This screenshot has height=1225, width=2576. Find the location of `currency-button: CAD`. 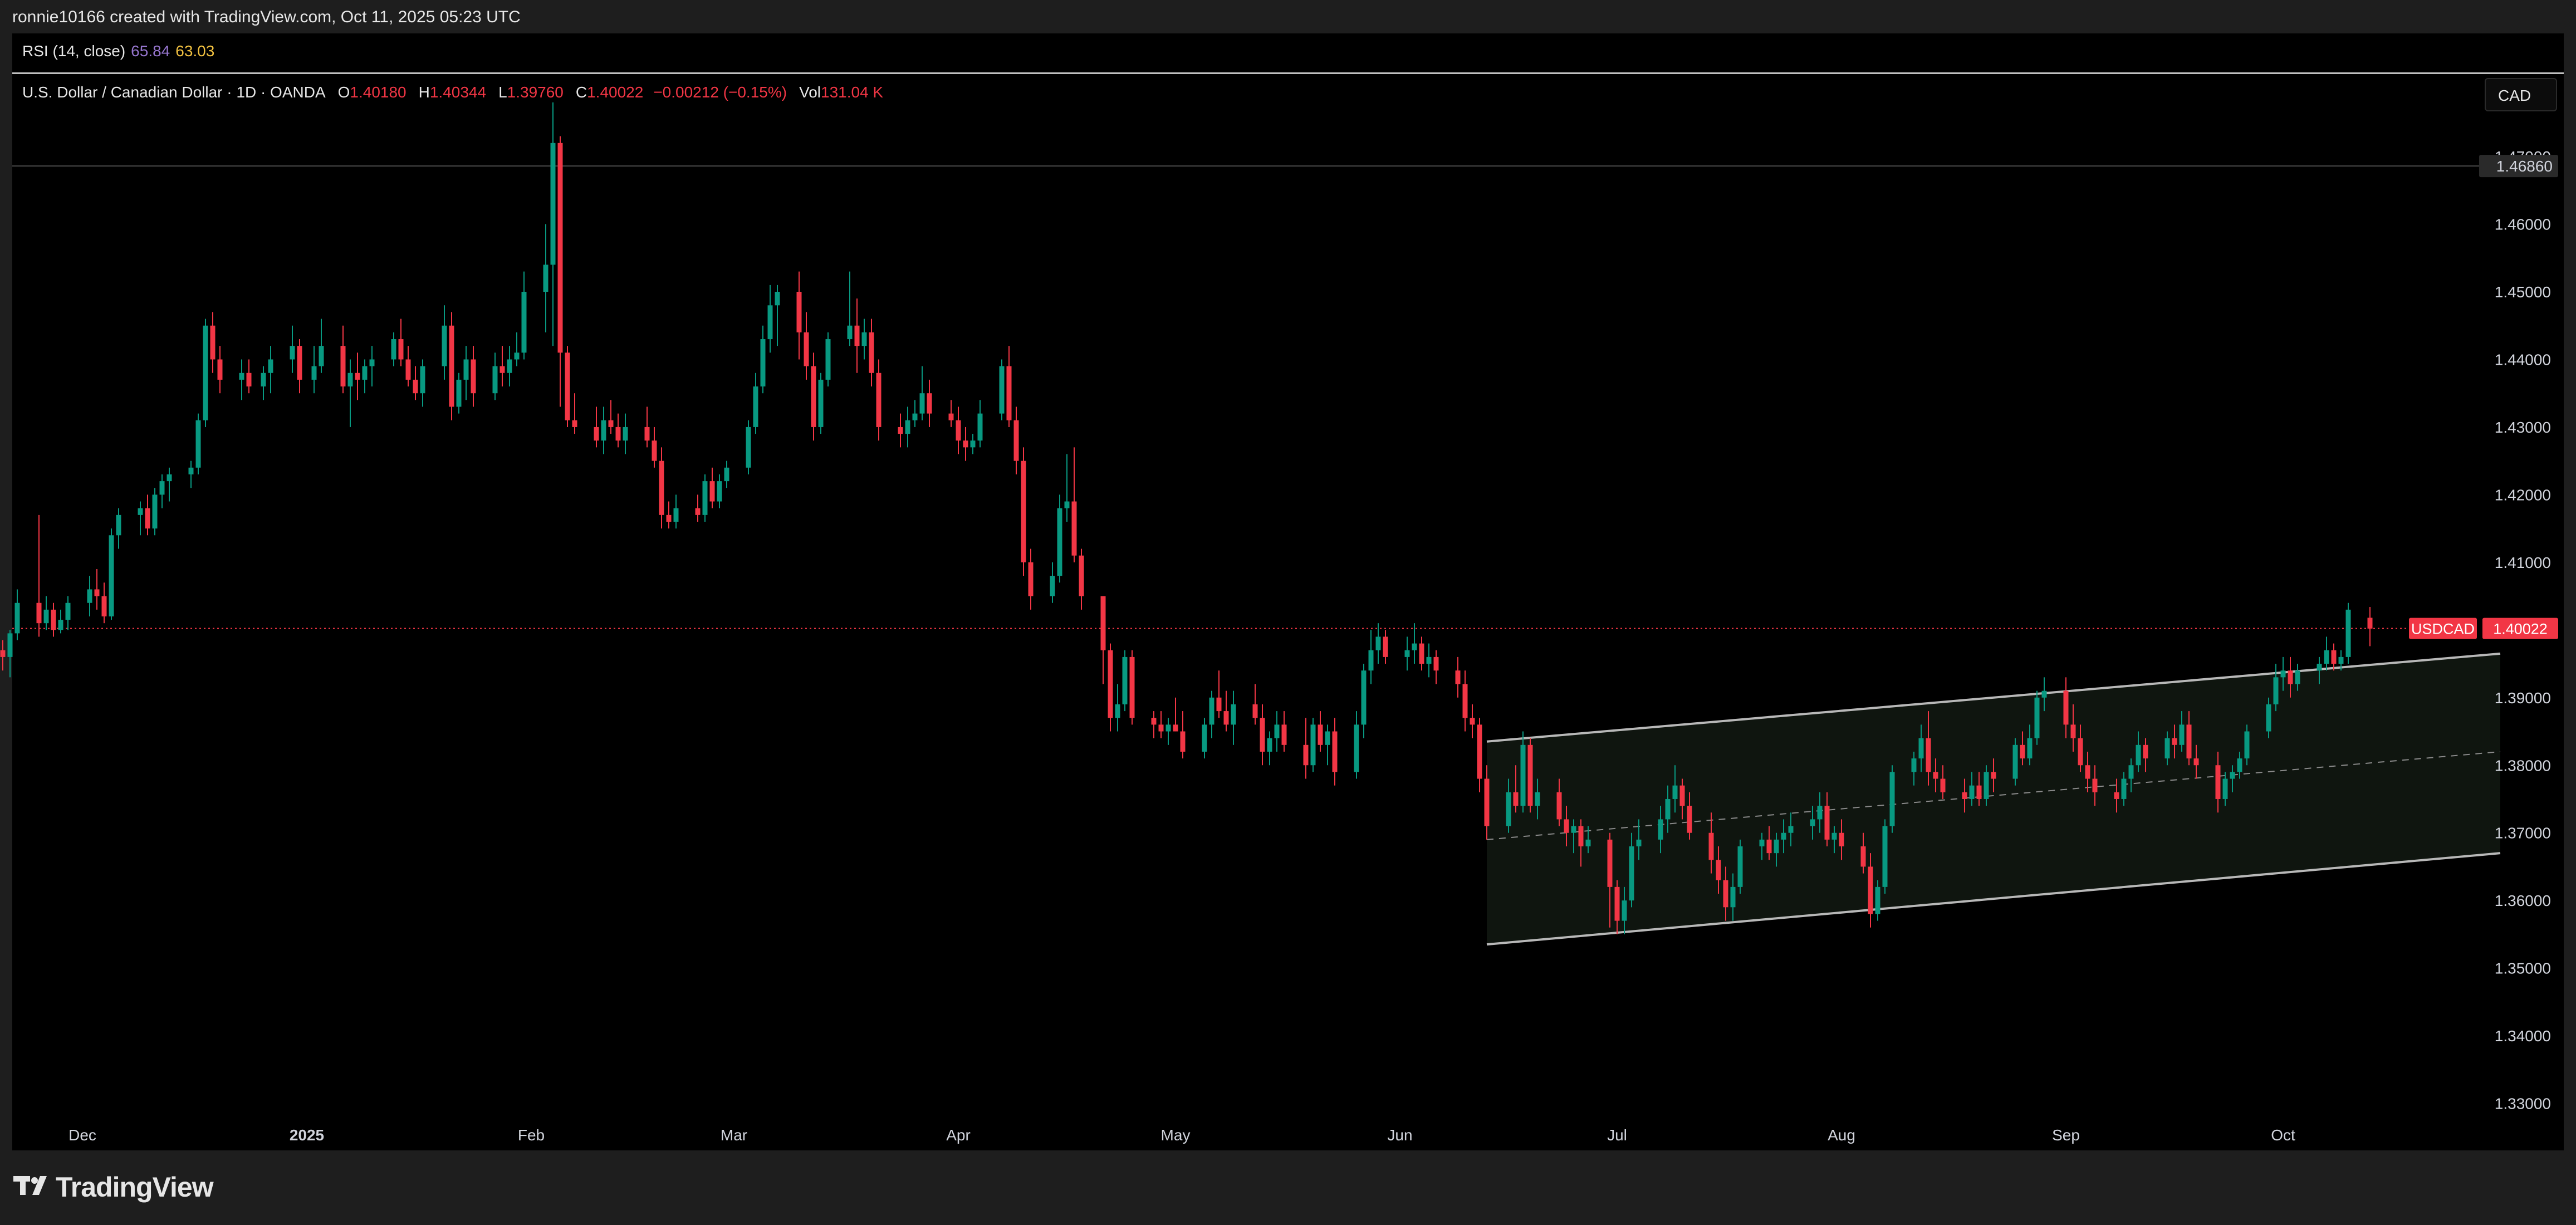

currency-button: CAD is located at coordinates (2521, 94).